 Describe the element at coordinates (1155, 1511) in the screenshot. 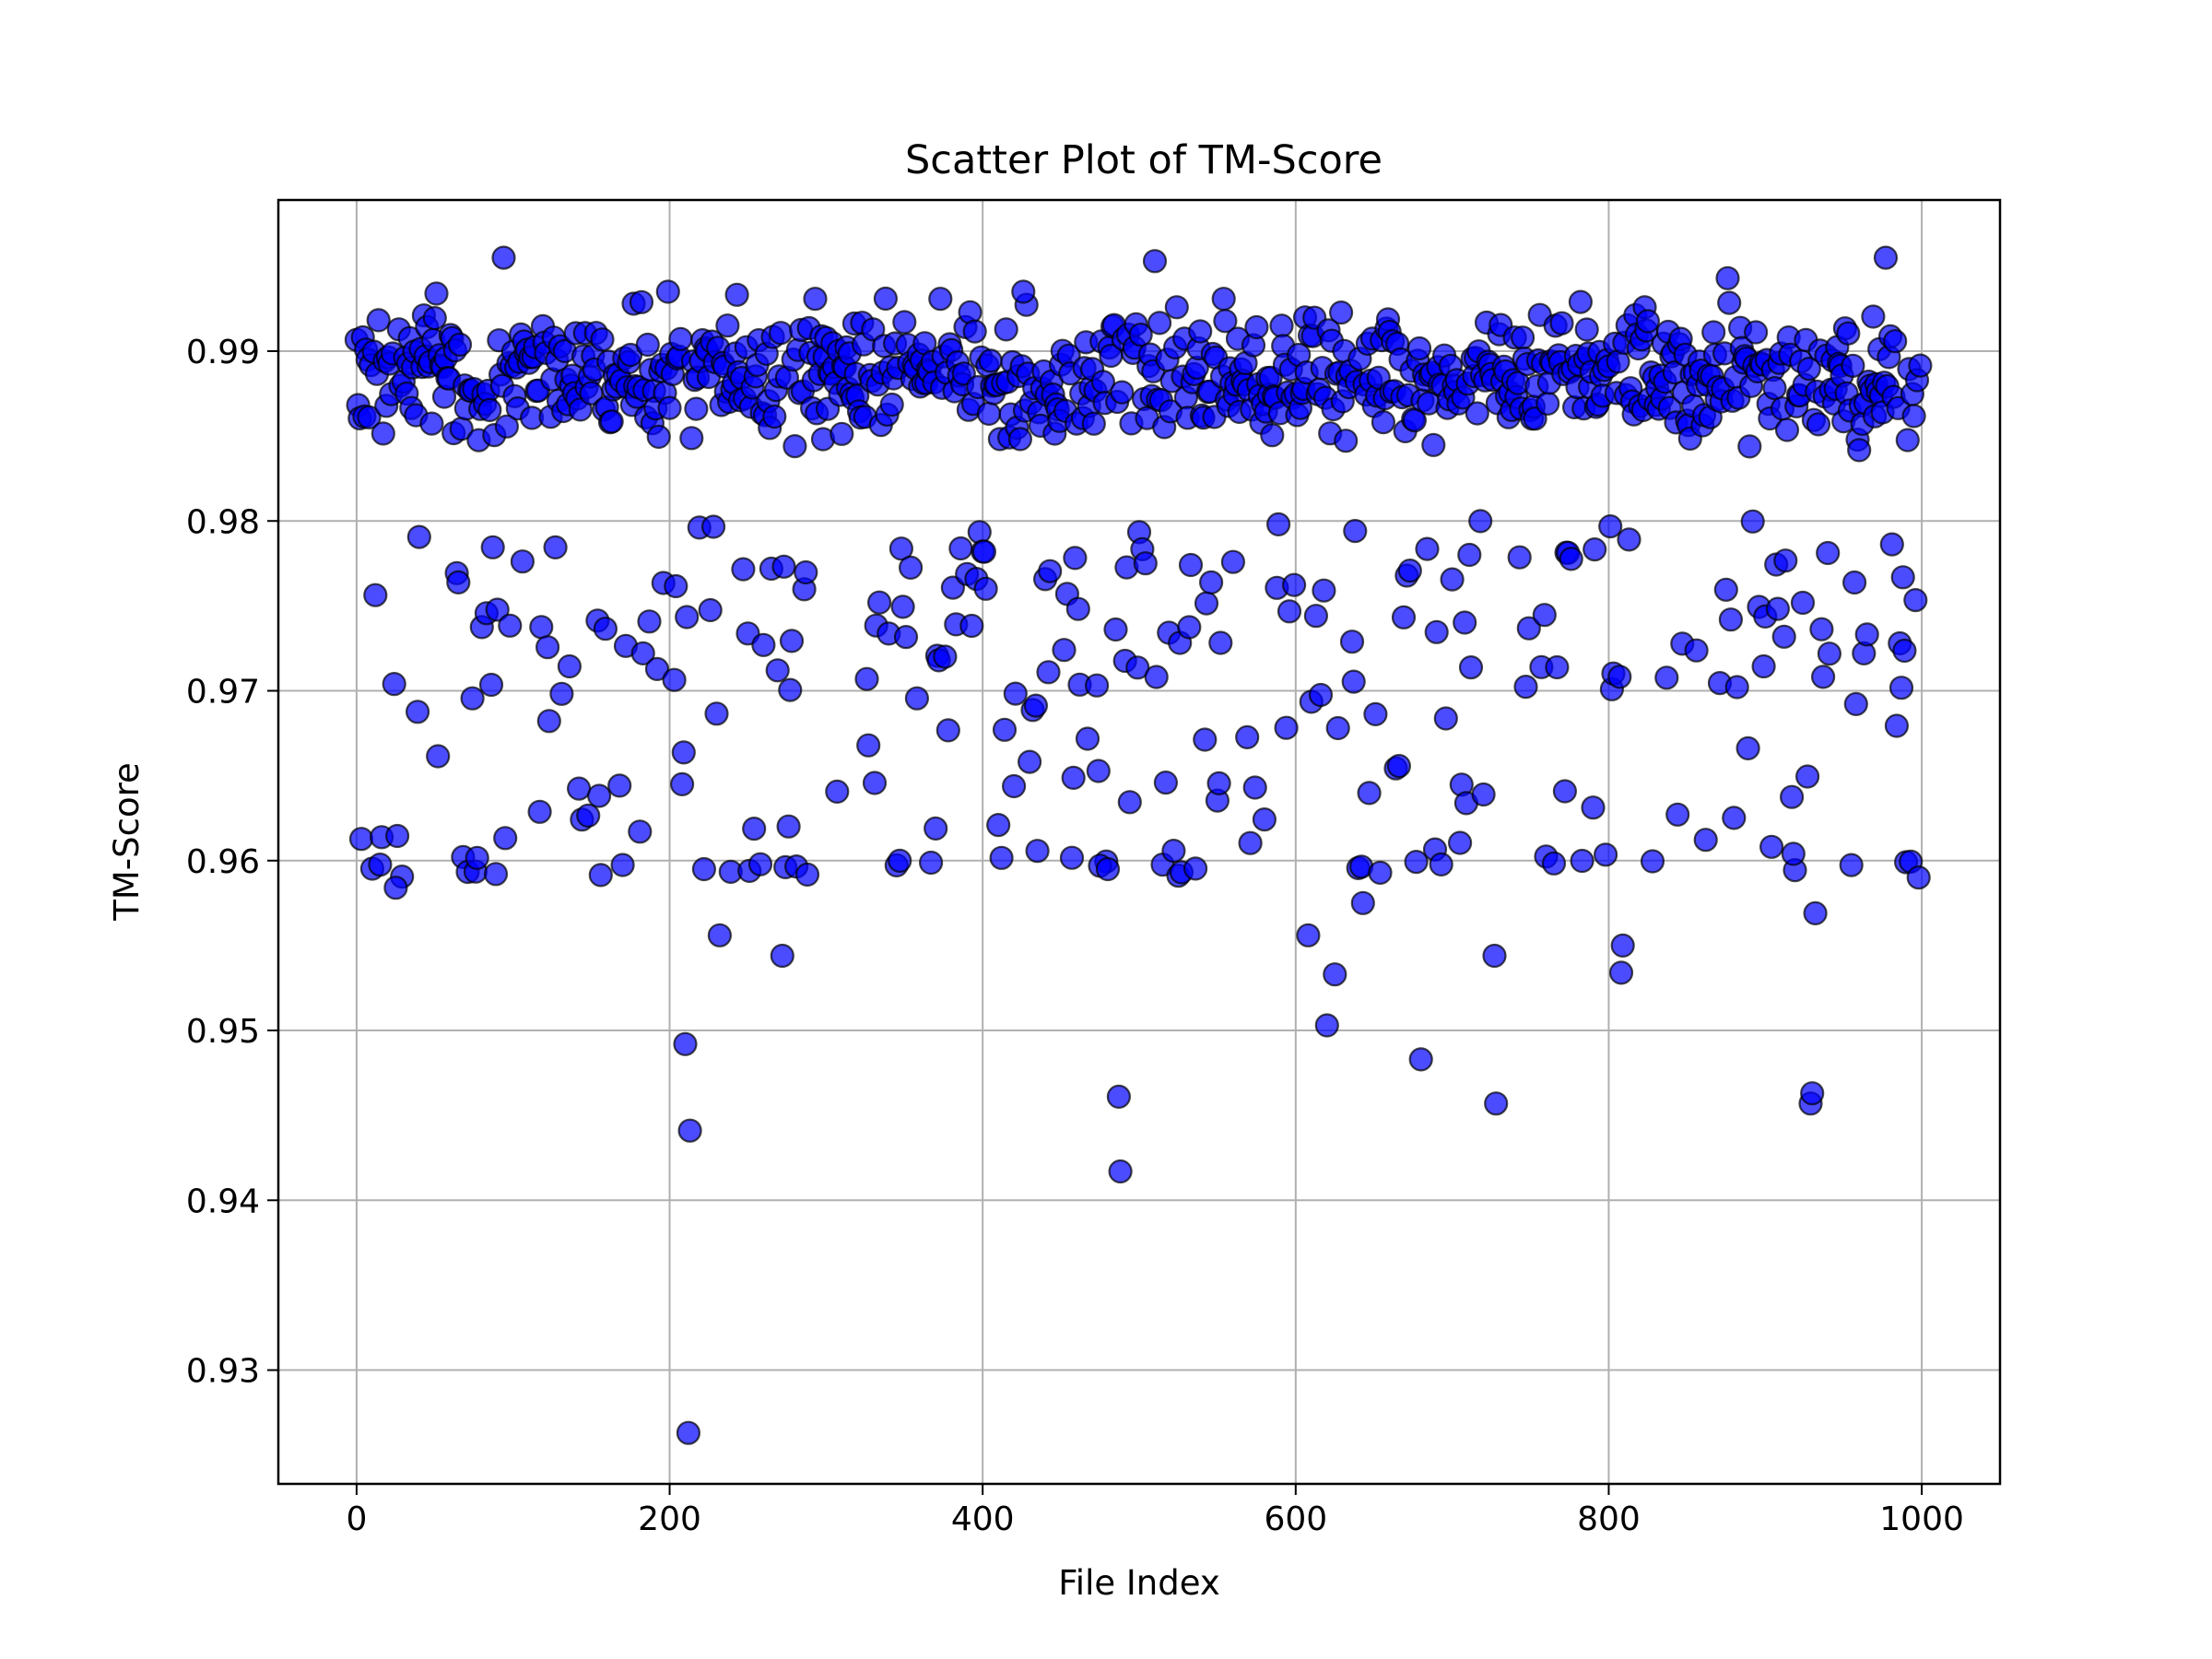

I see `x-axis: 0 200 400 600 800 1000` at that location.